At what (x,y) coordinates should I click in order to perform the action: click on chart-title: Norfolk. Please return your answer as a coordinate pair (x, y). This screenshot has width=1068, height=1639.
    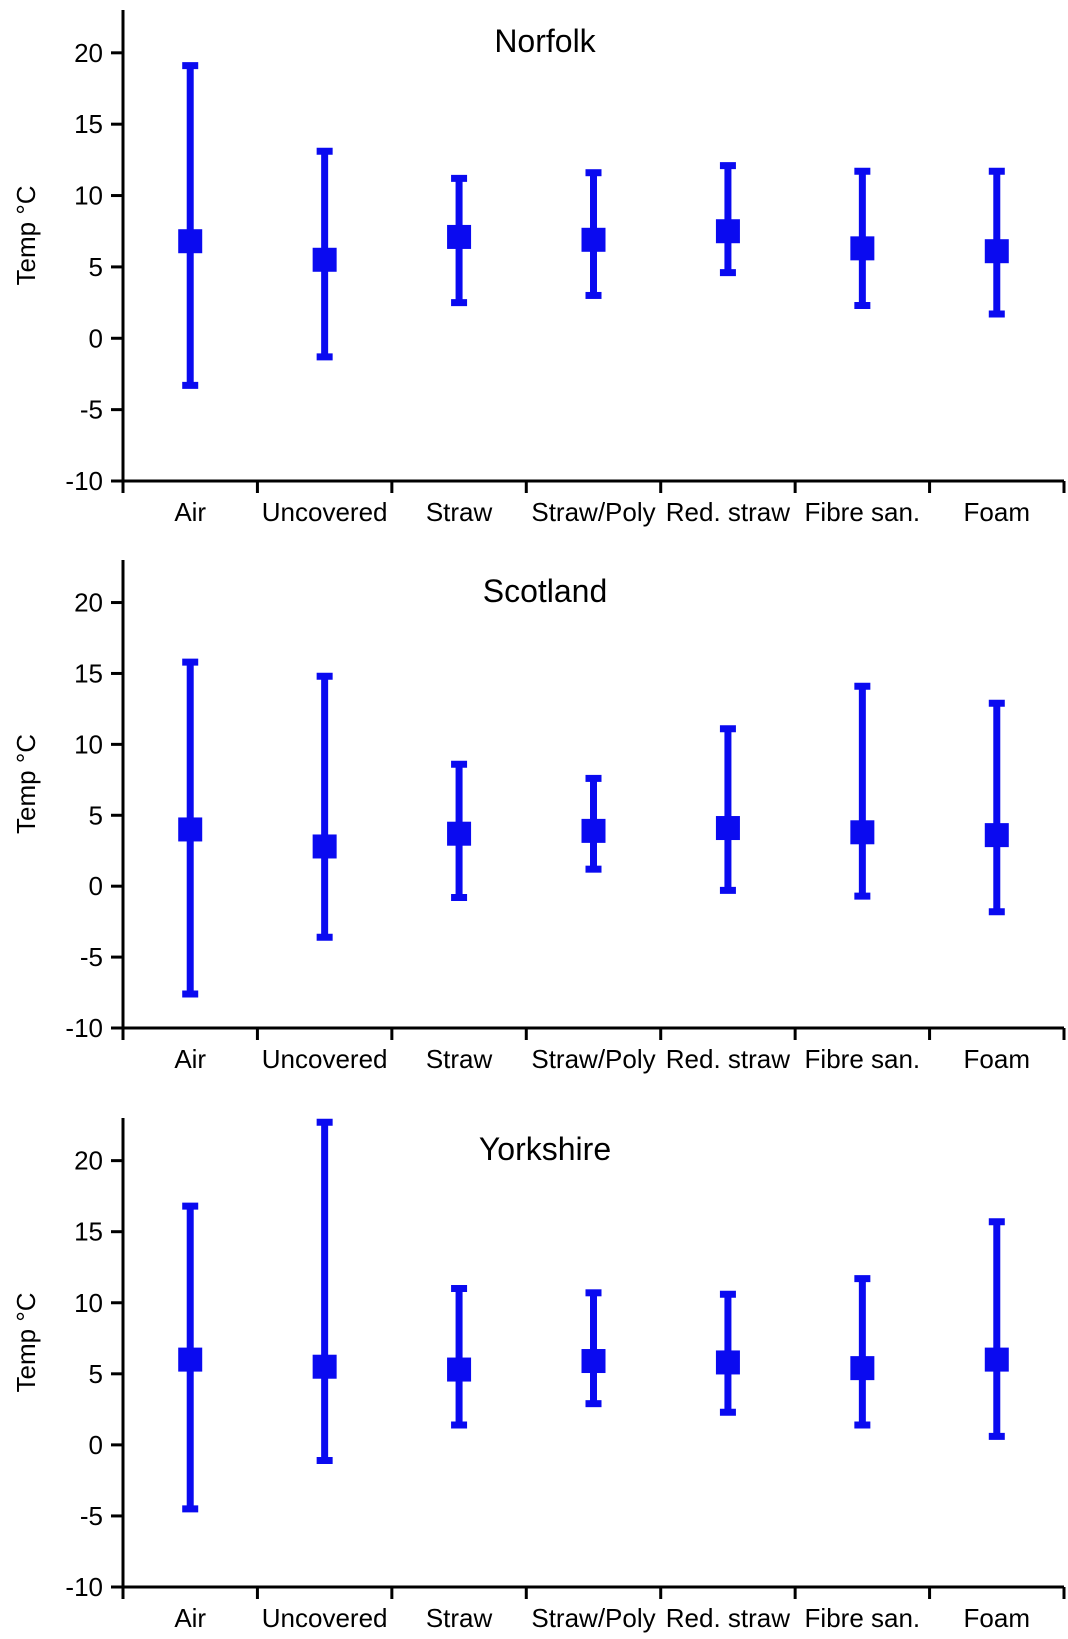
    Looking at the image, I should click on (545, 41).